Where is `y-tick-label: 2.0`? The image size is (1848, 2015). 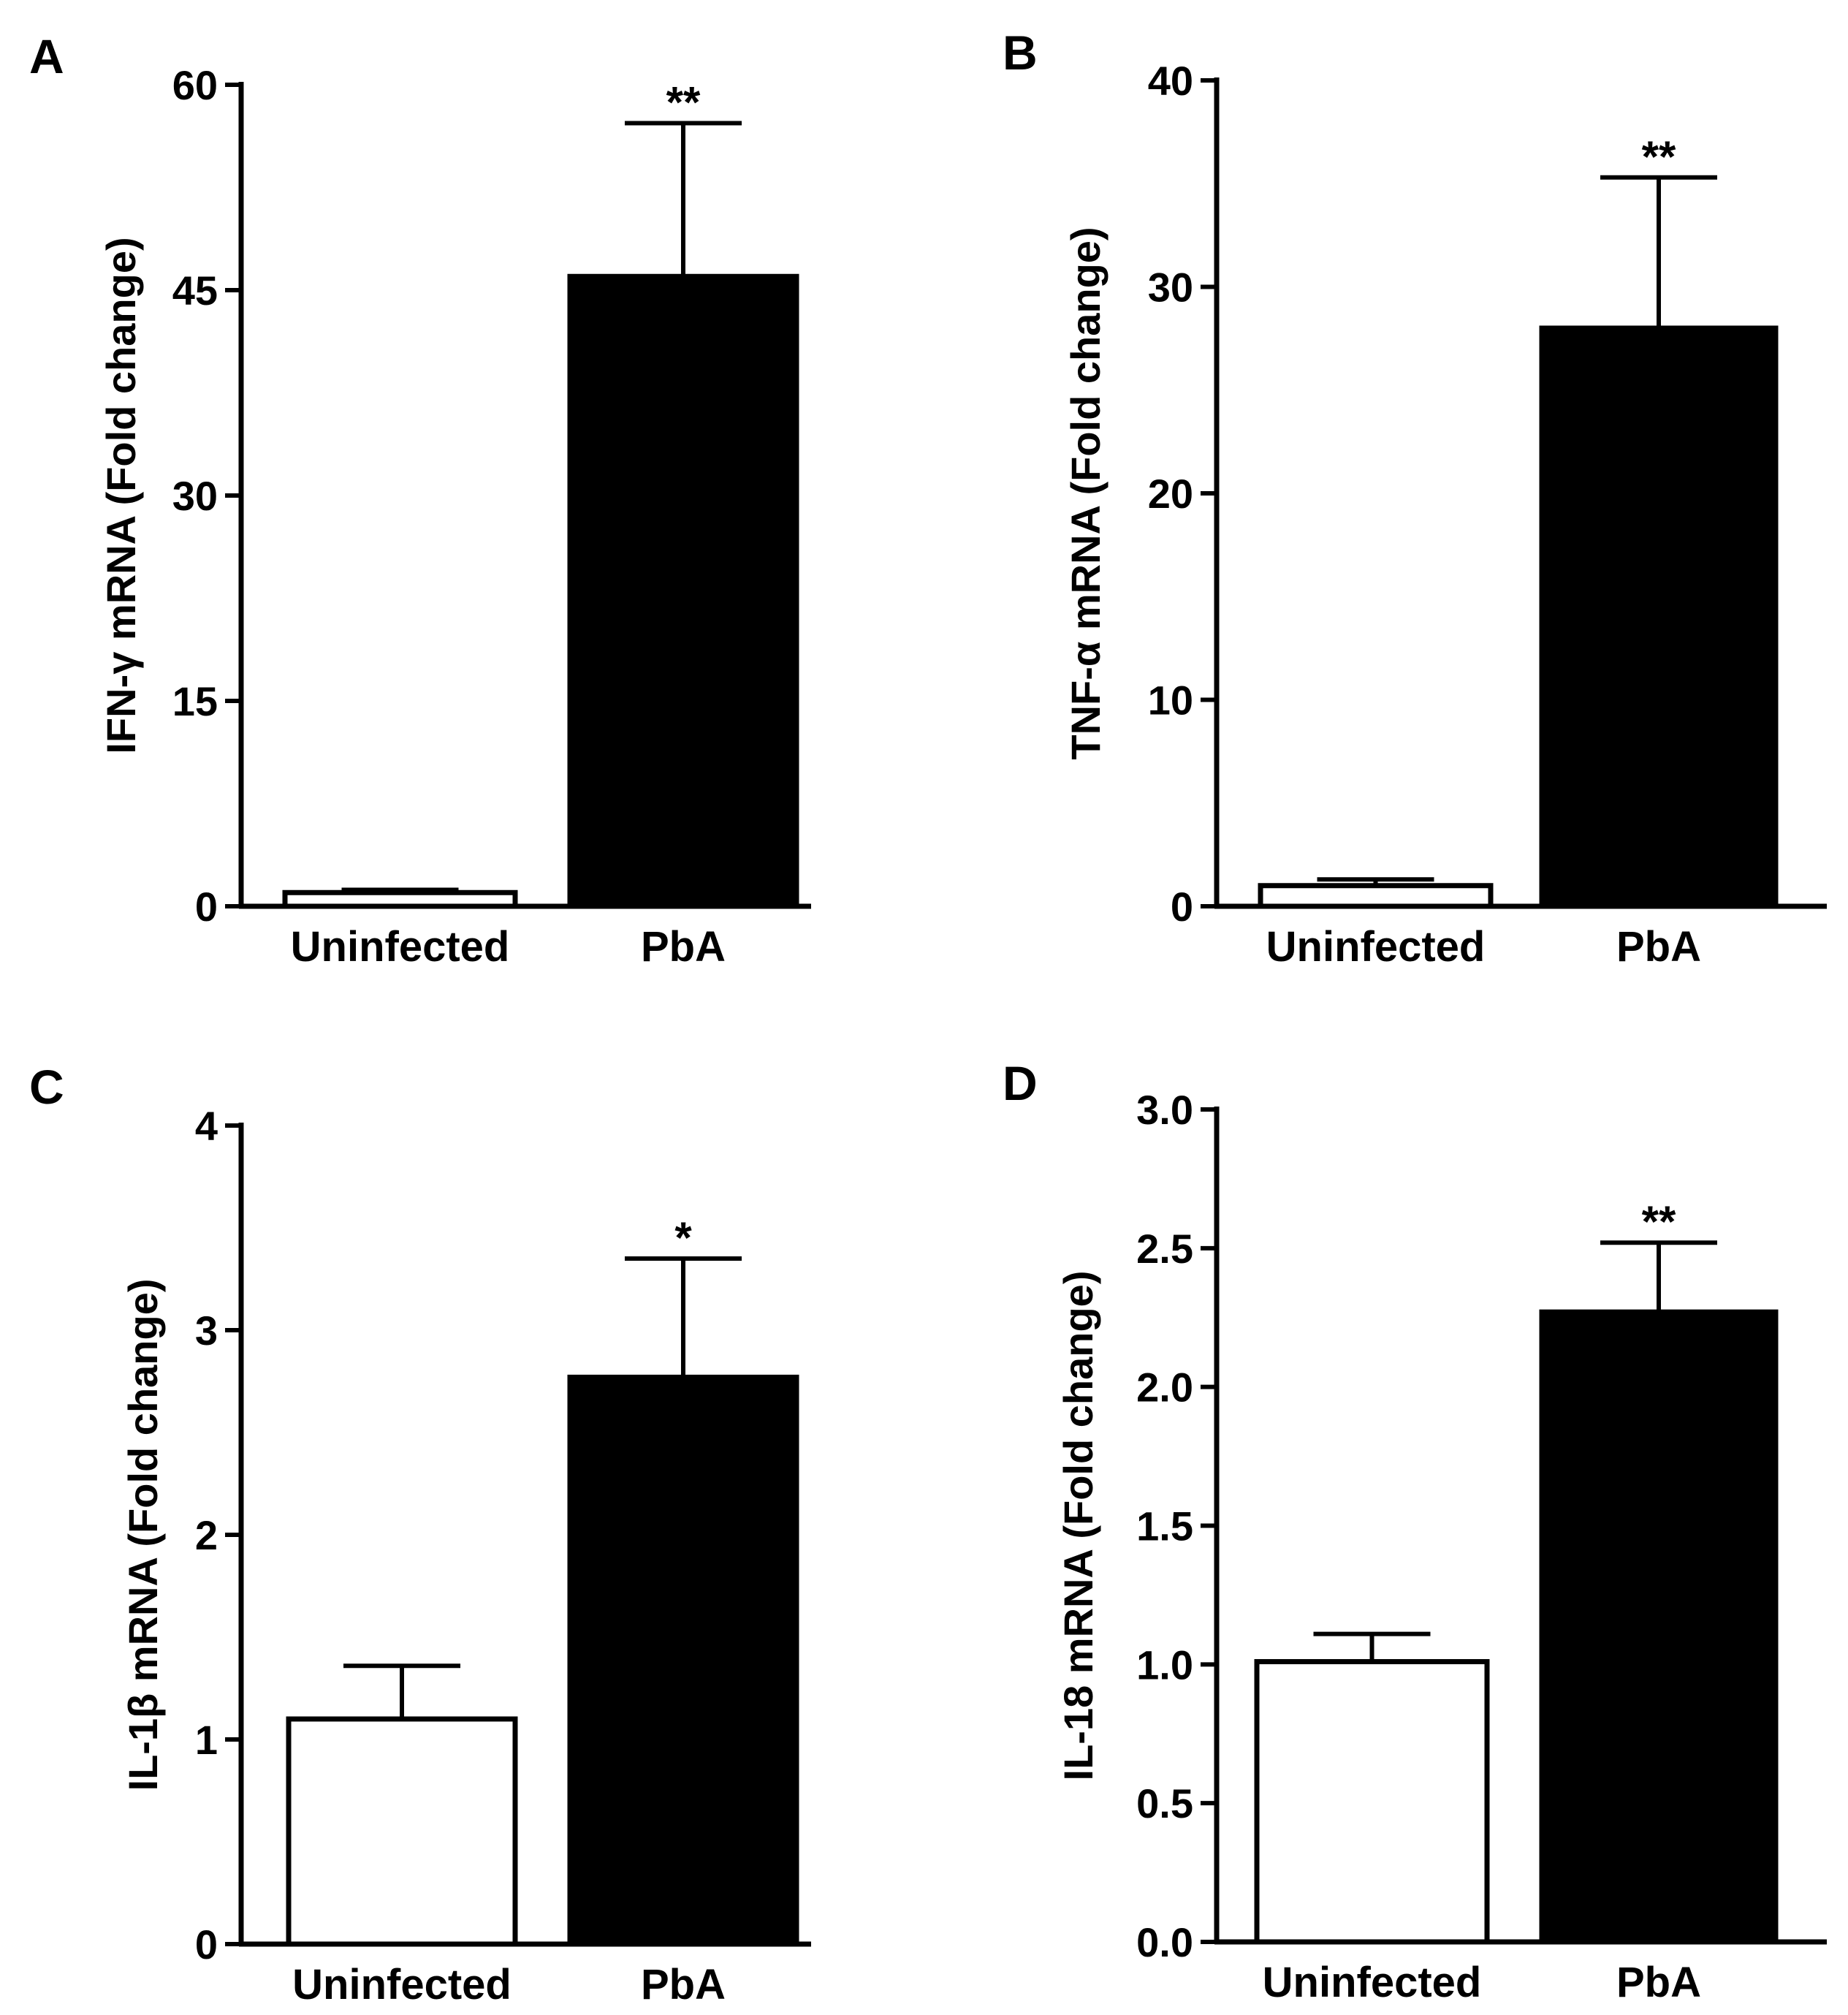
y-tick-label: 2.0 is located at coordinates (1164, 1388).